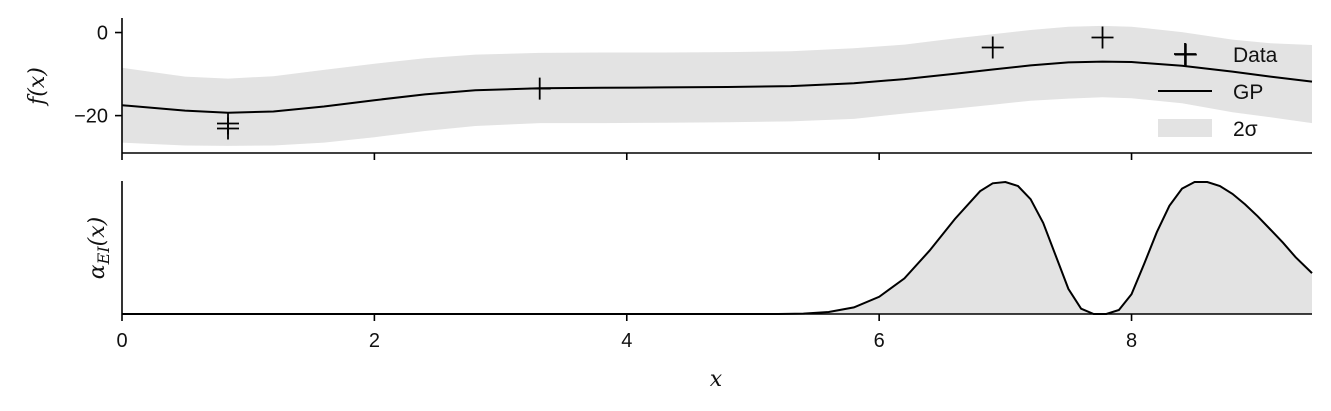 Image resolution: width=1331 pixels, height=411 pixels. I want to click on legend: Data GP 2σ, so click(1218, 92).